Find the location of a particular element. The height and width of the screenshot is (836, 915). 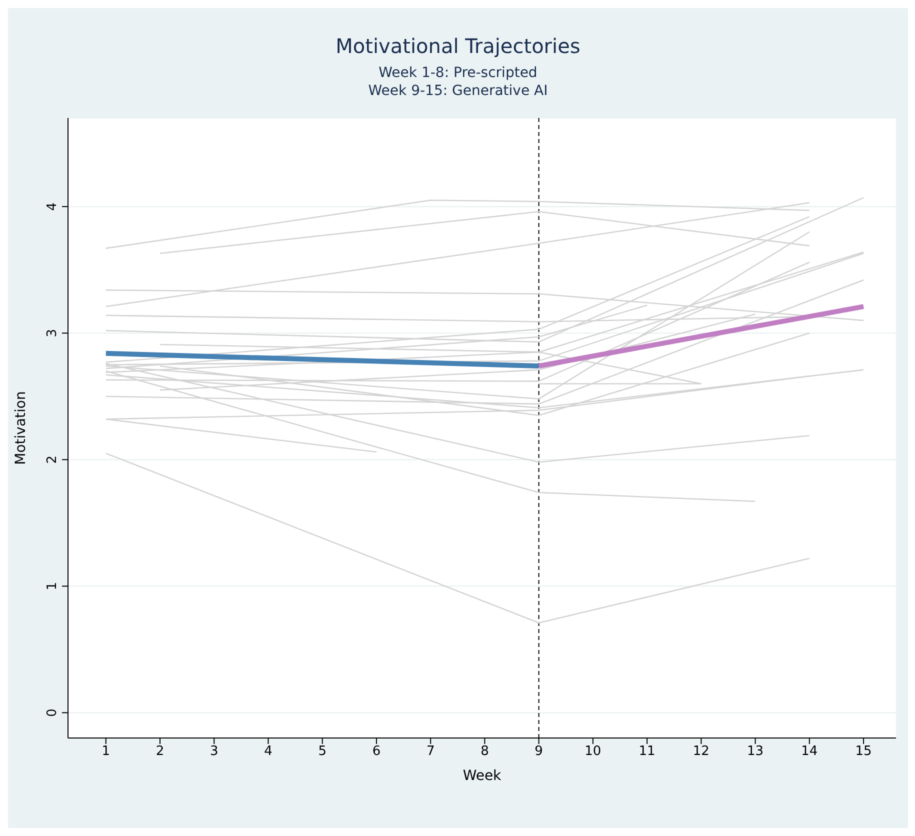

x-tick-label: 10 is located at coordinates (593, 752).